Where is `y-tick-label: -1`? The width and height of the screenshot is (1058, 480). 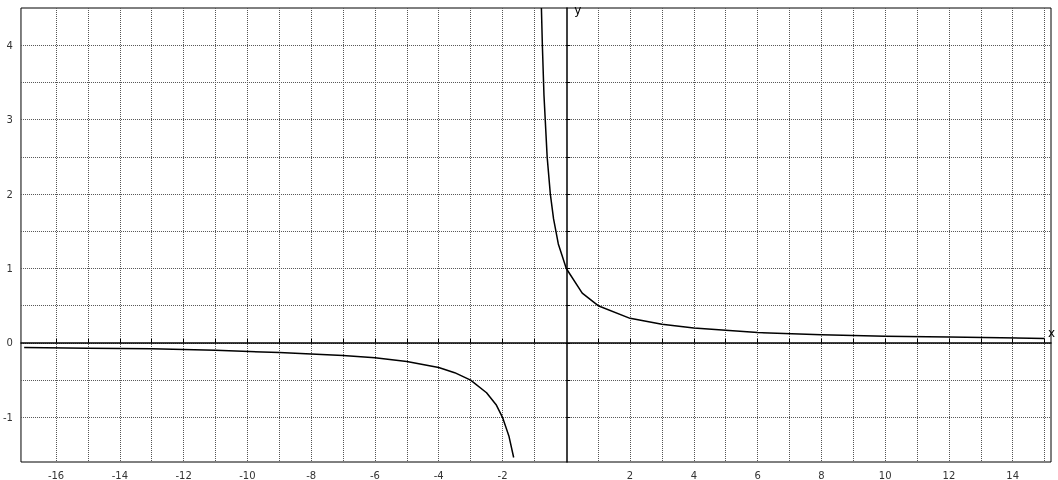
y-tick-label: -1 is located at coordinates (7, 417).